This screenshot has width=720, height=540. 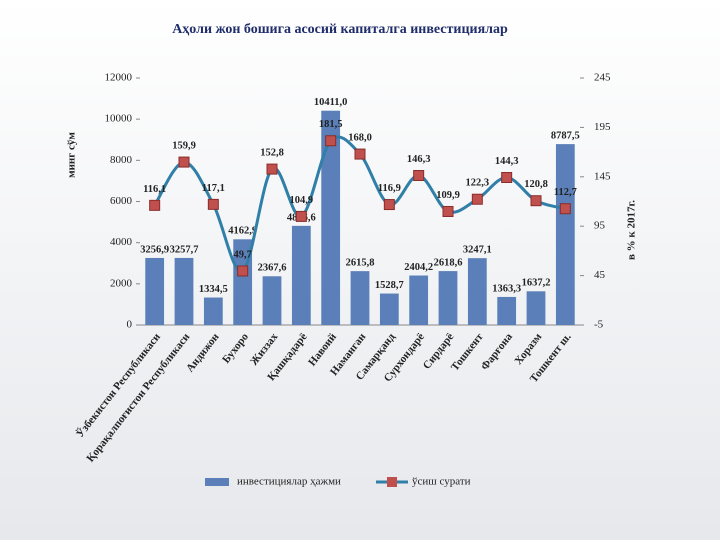 What do you see at coordinates (121, 160) in the screenshot?
I see `y-tick-label: 8000` at bounding box center [121, 160].